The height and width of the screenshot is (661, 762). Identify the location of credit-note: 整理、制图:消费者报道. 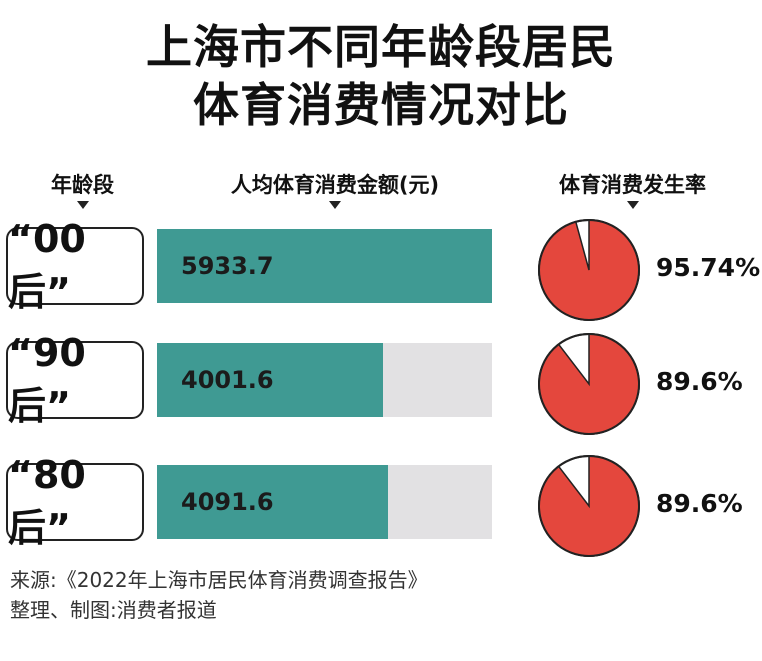
(113, 610).